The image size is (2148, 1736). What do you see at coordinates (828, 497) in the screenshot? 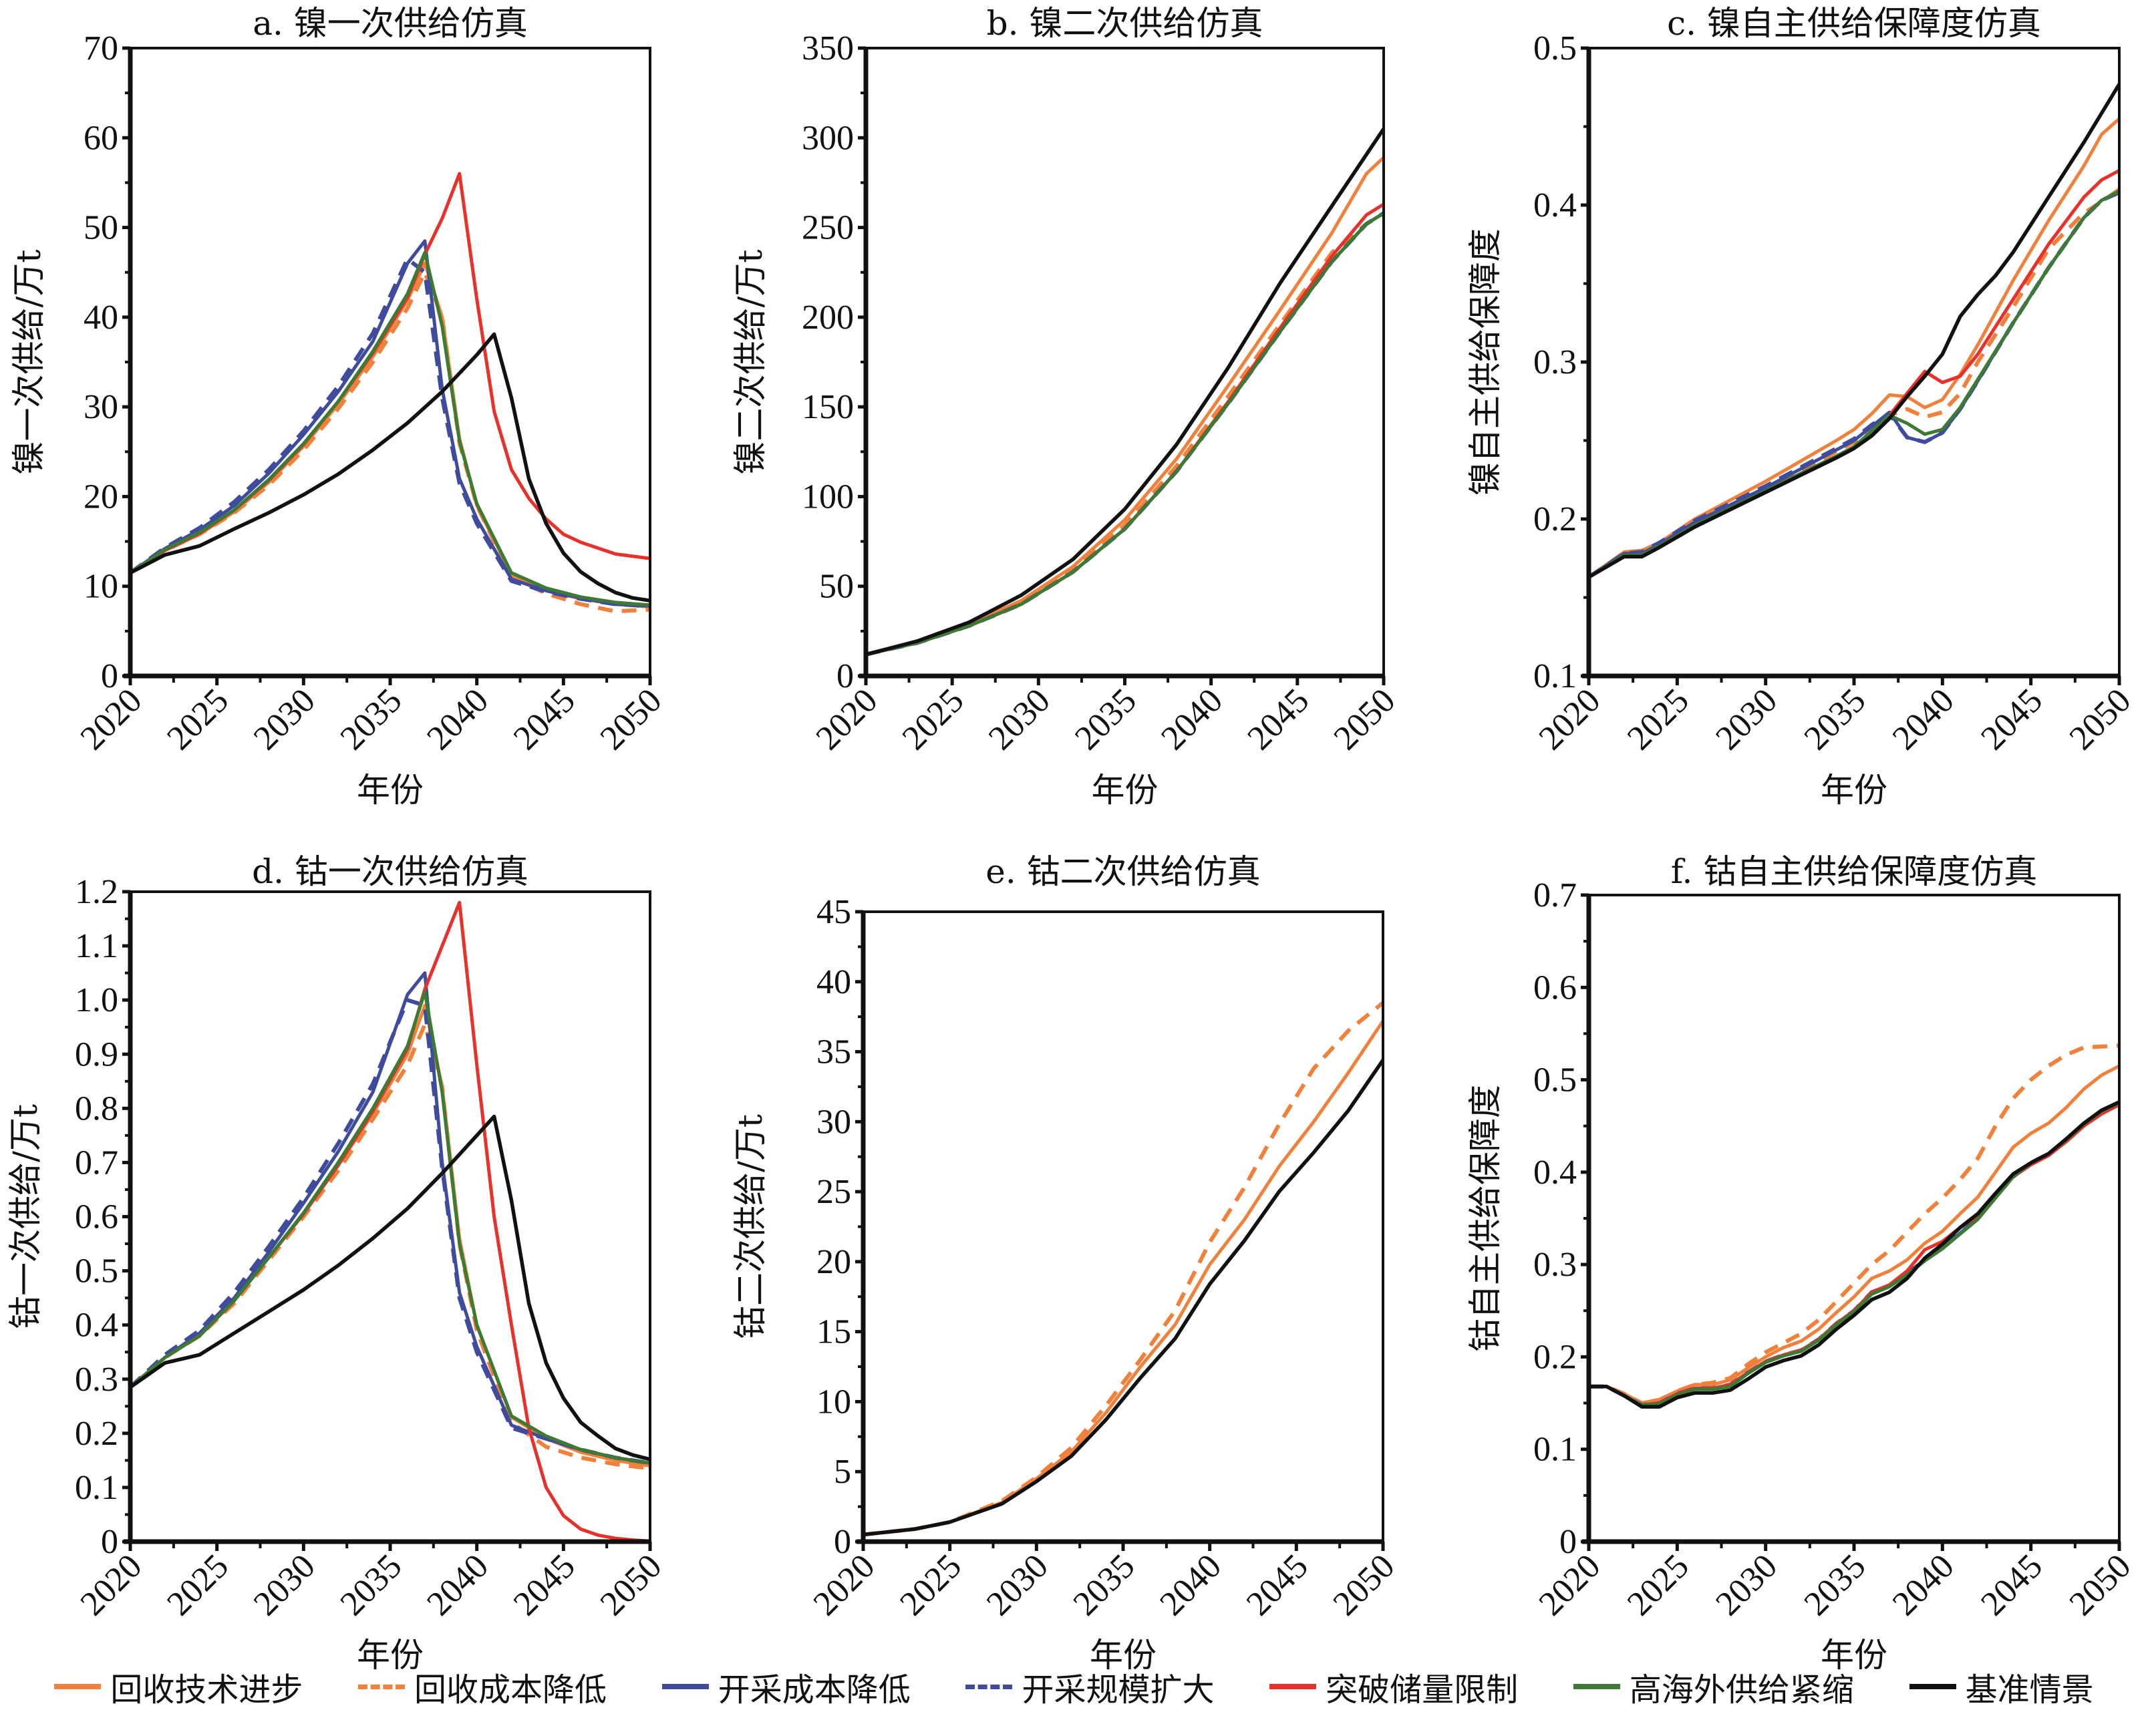
I see `y-tick-label: 100` at bounding box center [828, 497].